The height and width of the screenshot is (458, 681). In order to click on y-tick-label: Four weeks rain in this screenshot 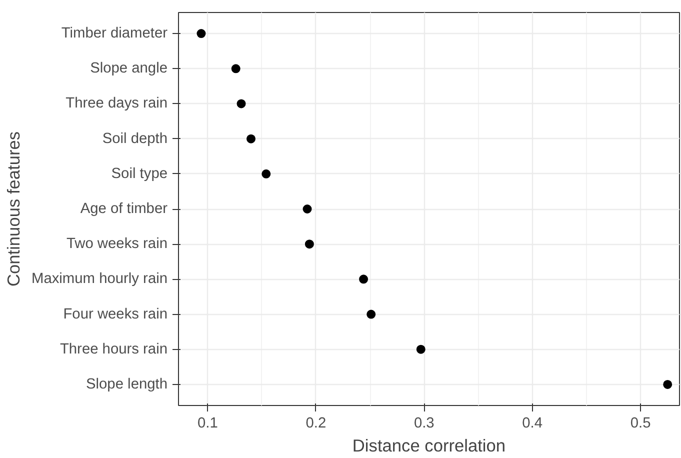, I will do `click(115, 314)`.